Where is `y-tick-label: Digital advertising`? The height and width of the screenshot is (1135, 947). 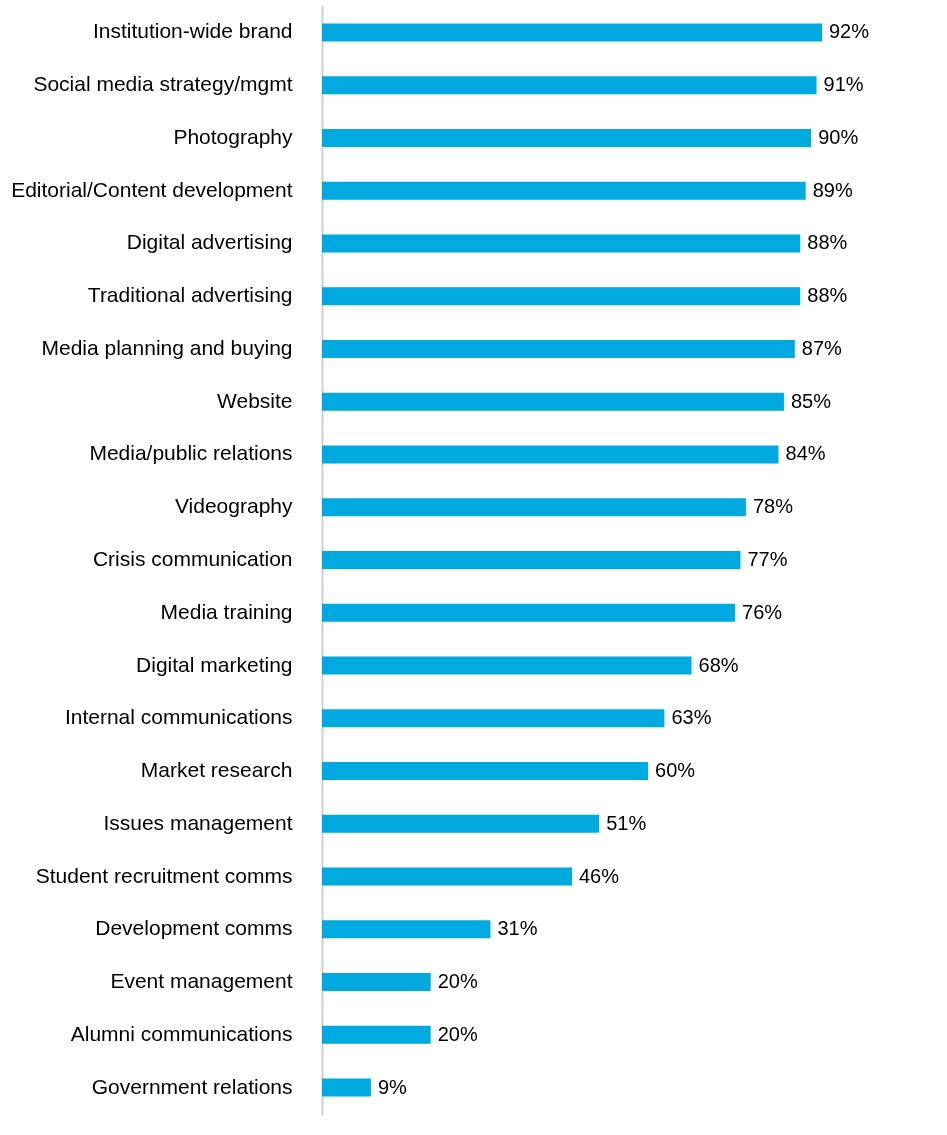 y-tick-label: Digital advertising is located at coordinates (209, 242).